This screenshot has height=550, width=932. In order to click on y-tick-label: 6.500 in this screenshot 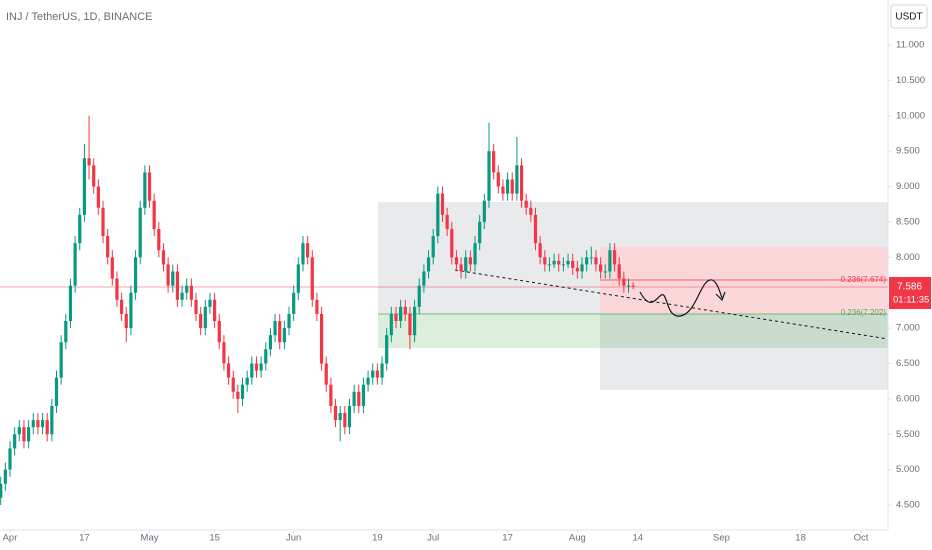, I will do `click(908, 363)`.